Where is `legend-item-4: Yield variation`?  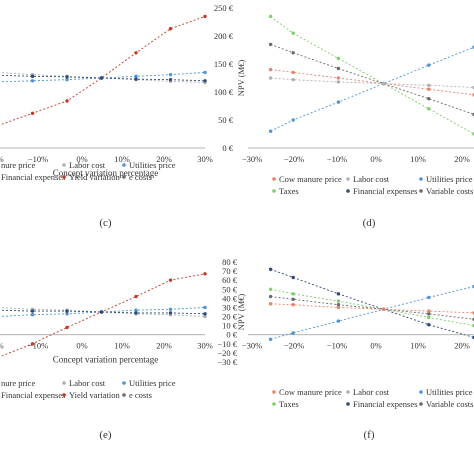
legend-item-4: Yield variation is located at coordinates (95, 395).